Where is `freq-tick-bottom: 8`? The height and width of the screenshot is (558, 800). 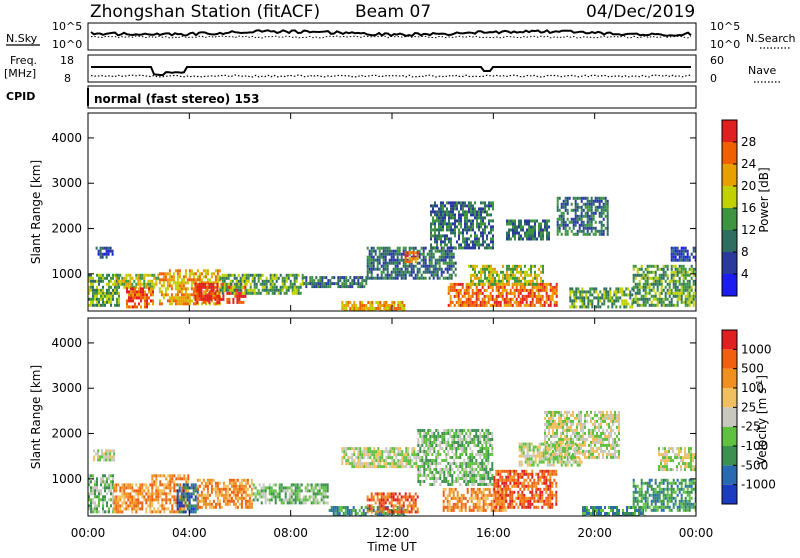 freq-tick-bottom: 8 is located at coordinates (67, 78).